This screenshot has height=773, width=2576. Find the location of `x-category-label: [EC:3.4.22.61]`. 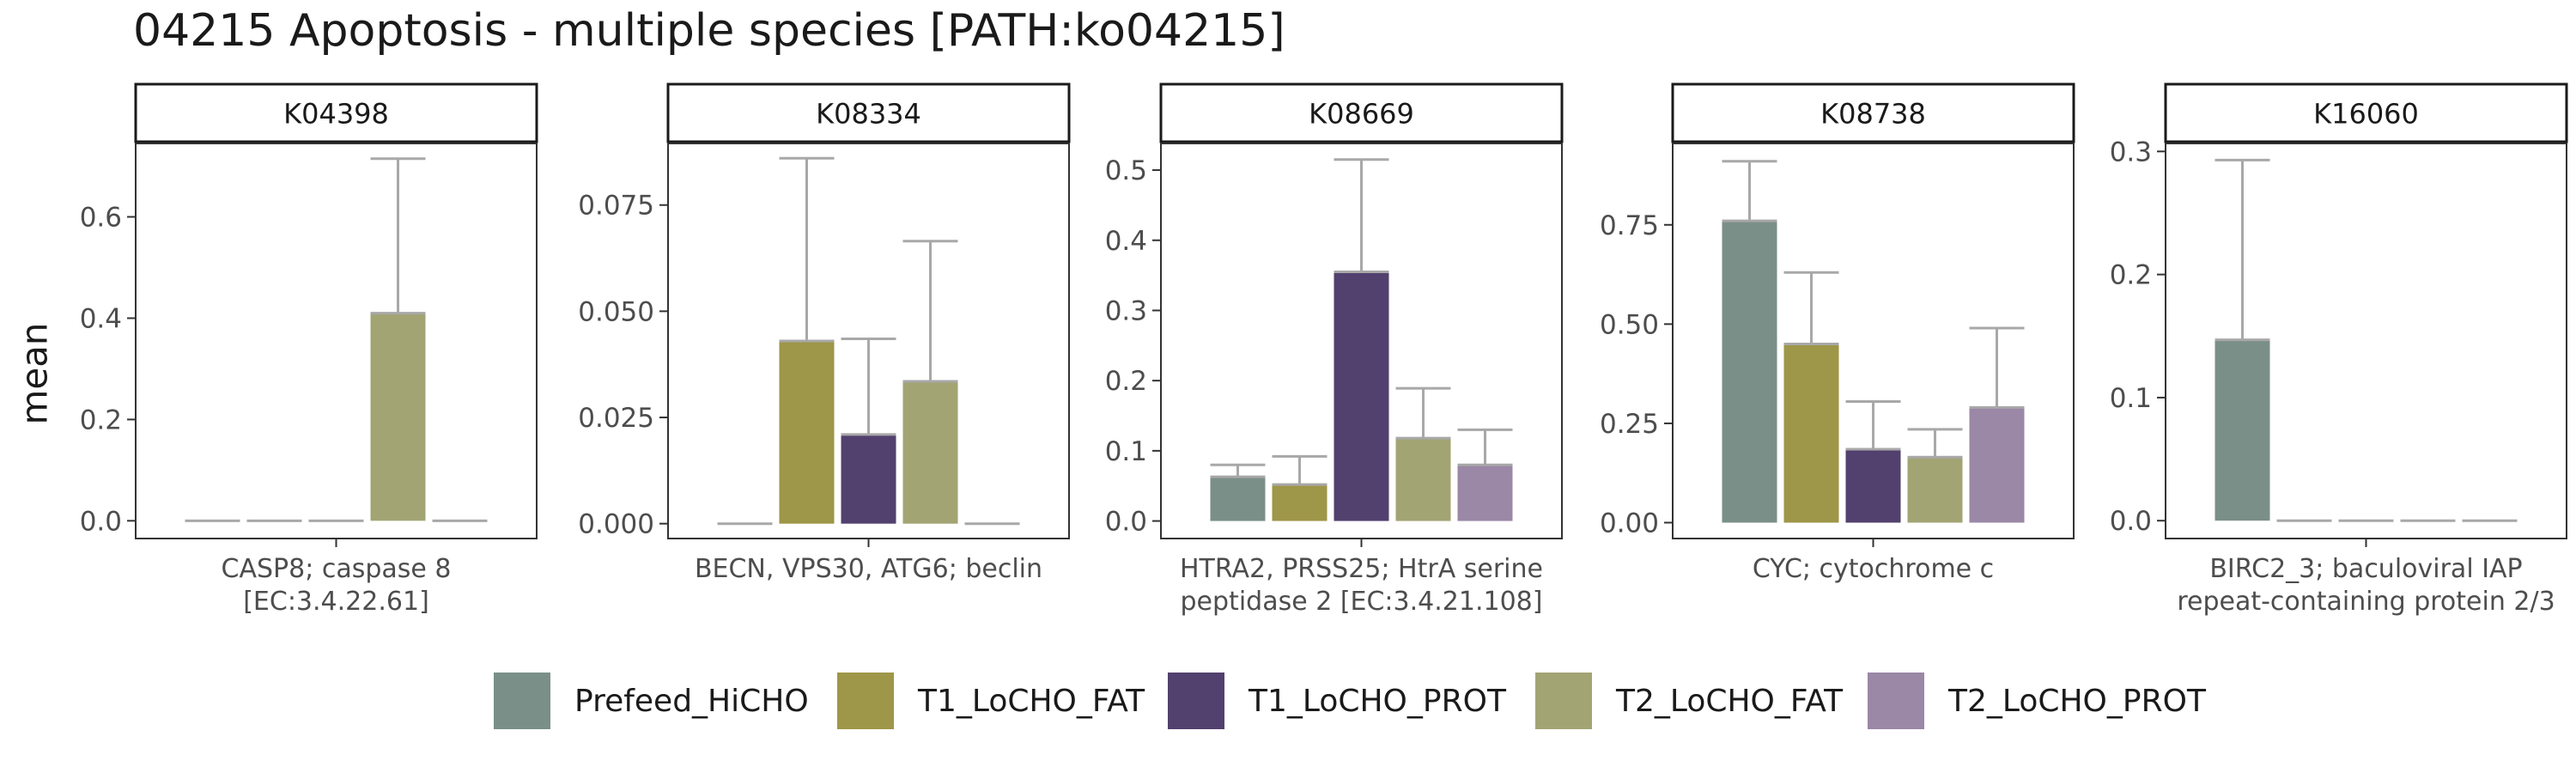

x-category-label: [EC:3.4.22.61] is located at coordinates (336, 602).